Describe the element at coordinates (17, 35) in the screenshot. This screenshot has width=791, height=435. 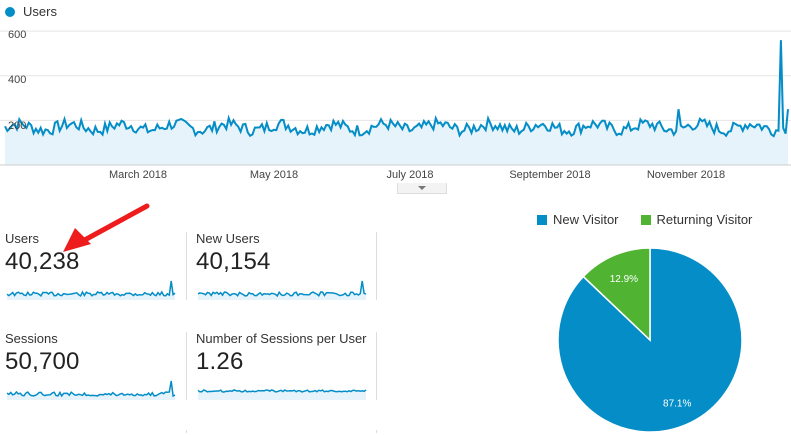
I see `y-tick-label: 600` at that location.